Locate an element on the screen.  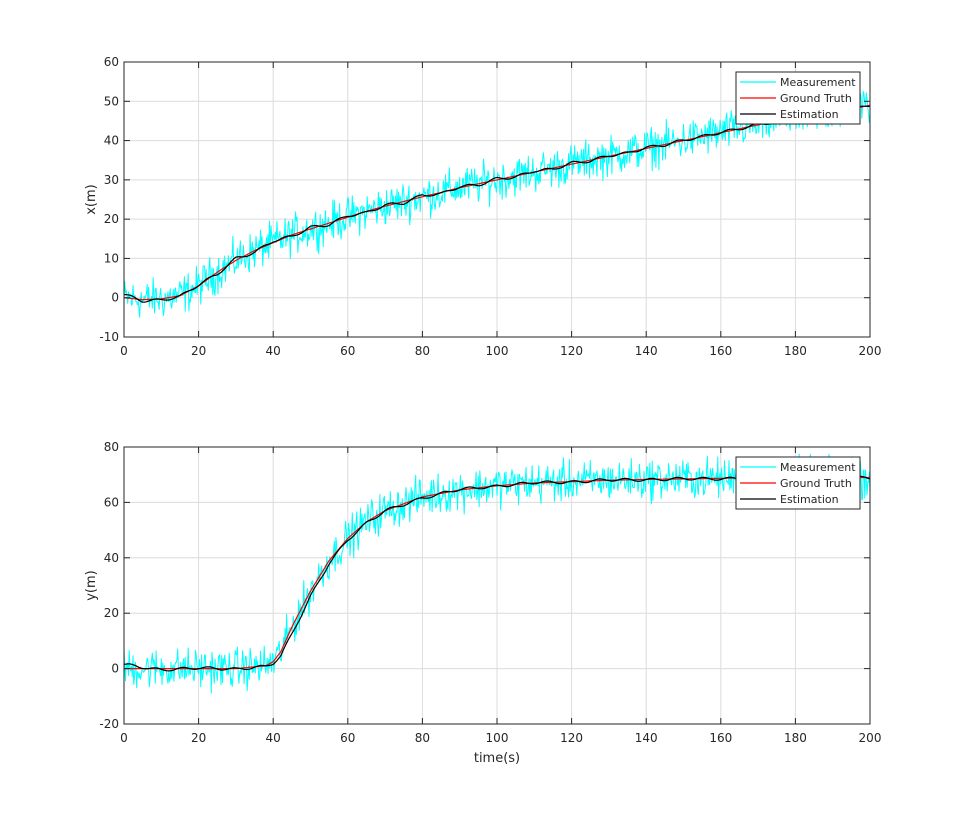
y-axis-title: y(m) is located at coordinates (91, 585).